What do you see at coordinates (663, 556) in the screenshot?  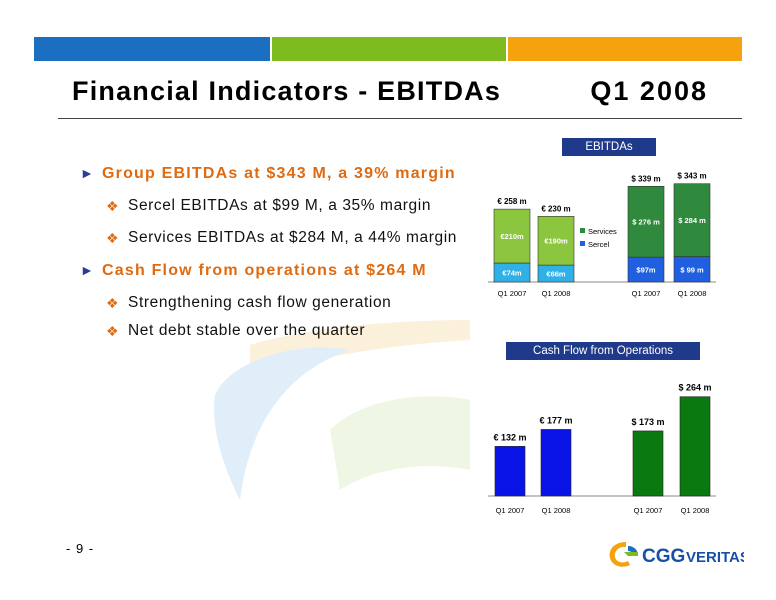 I see `svg-text: CGG` at bounding box center [663, 556].